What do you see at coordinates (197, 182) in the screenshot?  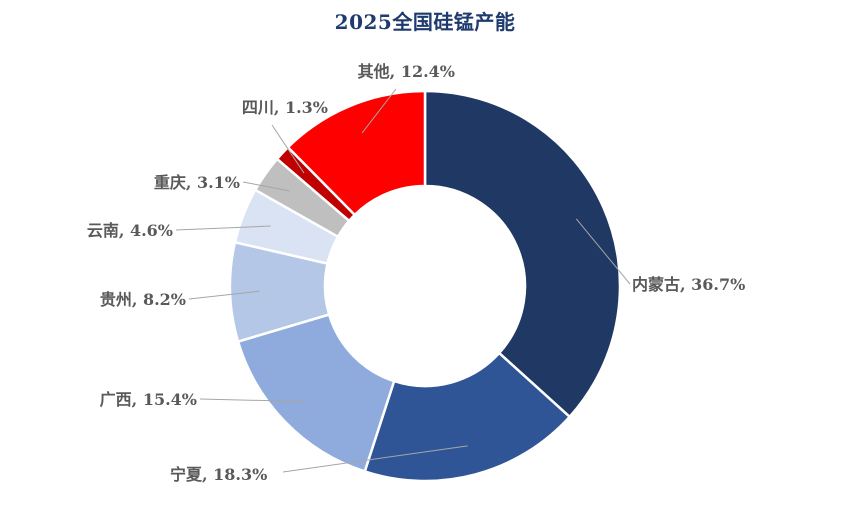 I see `data-label-5: 重庆, 3.1%` at bounding box center [197, 182].